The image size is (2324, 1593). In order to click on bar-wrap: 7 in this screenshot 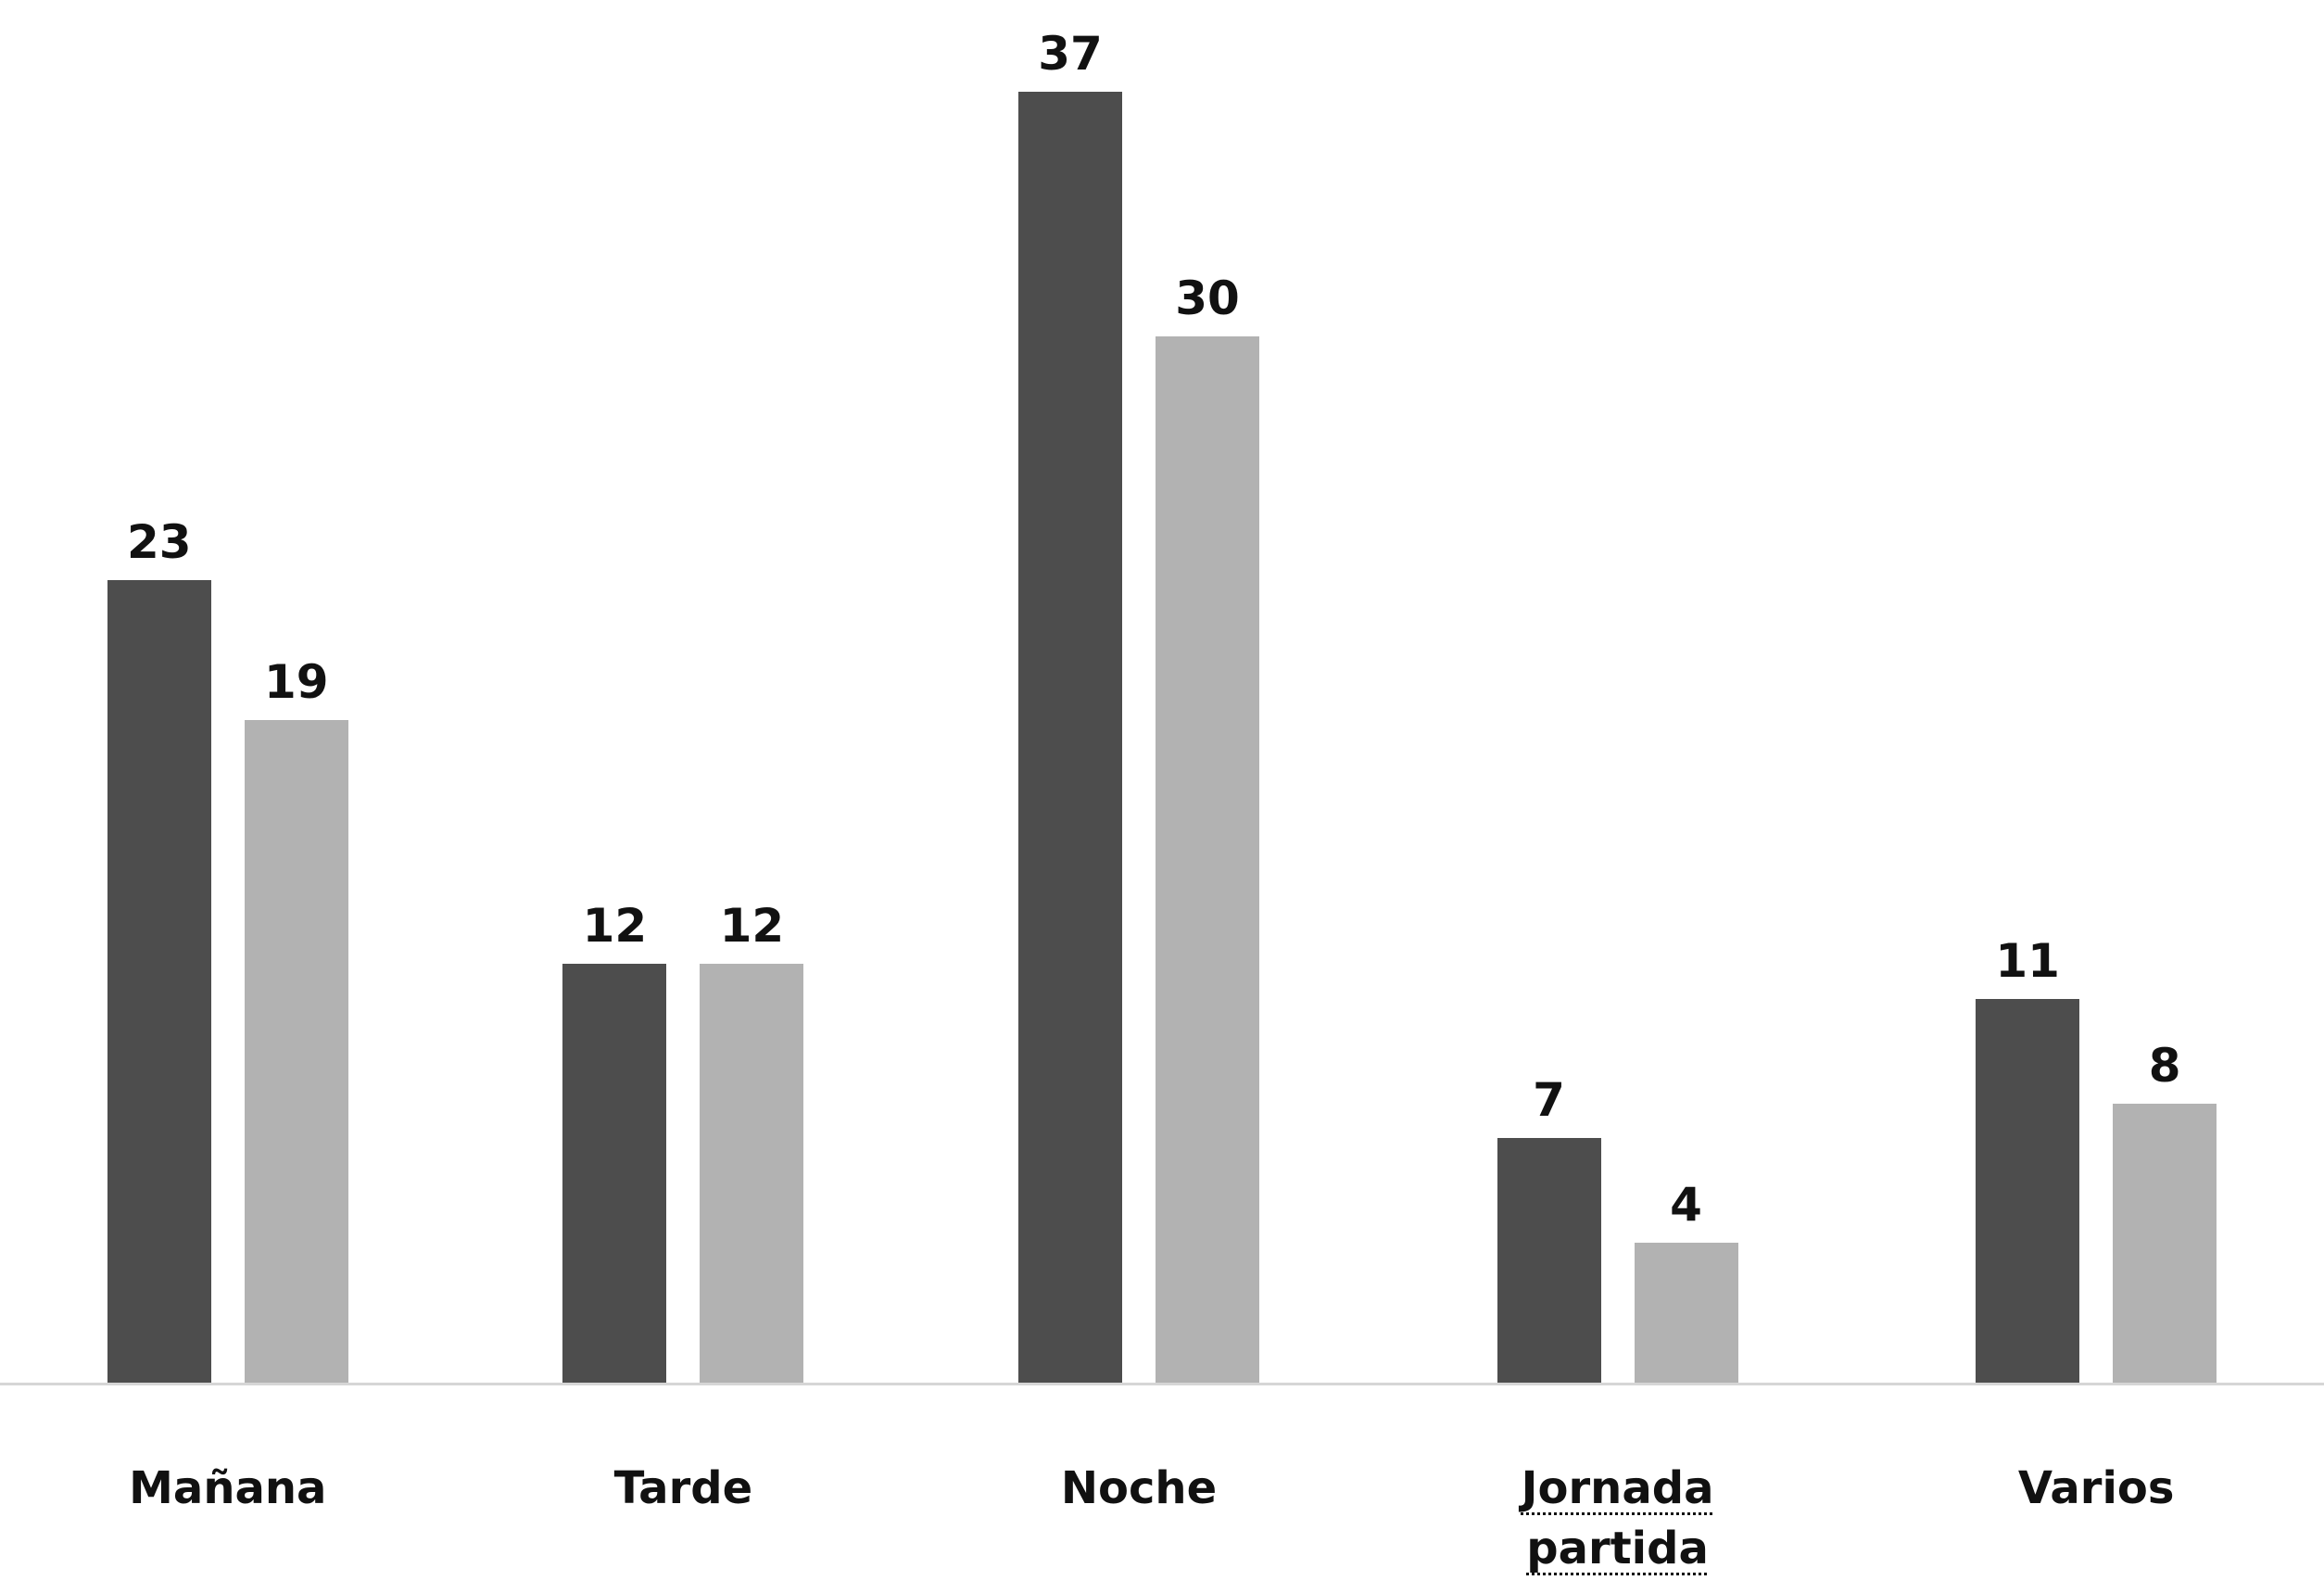, I will do `click(1549, 1230)`.